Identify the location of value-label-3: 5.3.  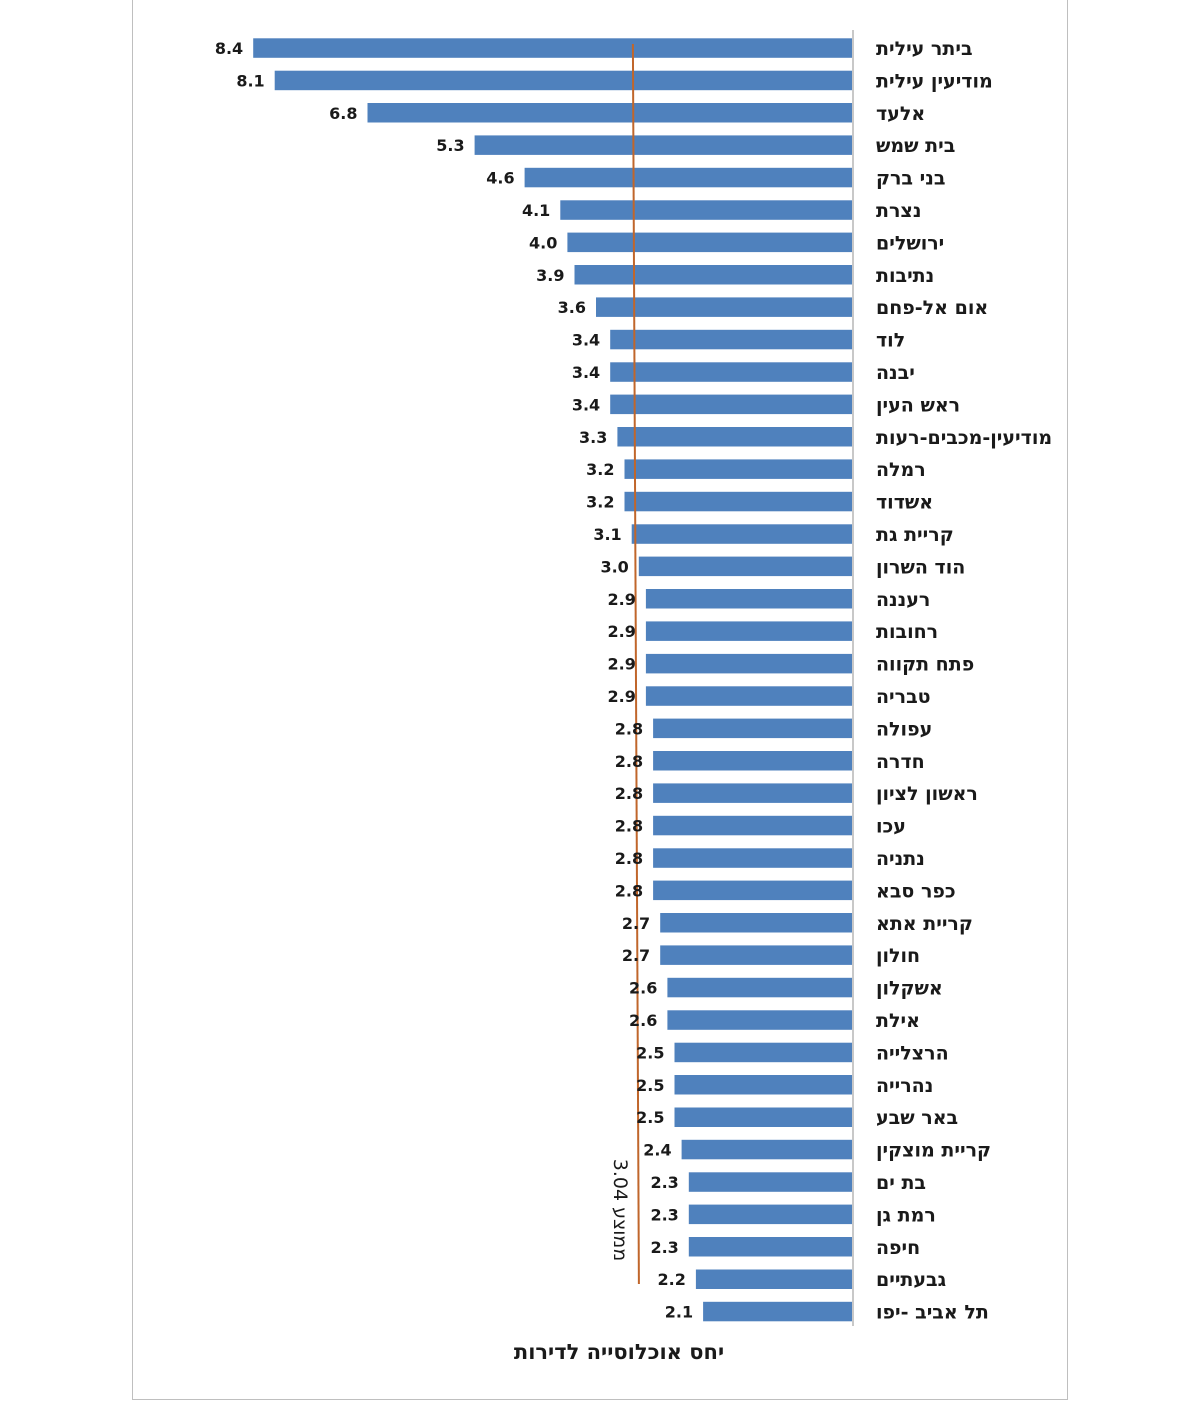
(450, 145).